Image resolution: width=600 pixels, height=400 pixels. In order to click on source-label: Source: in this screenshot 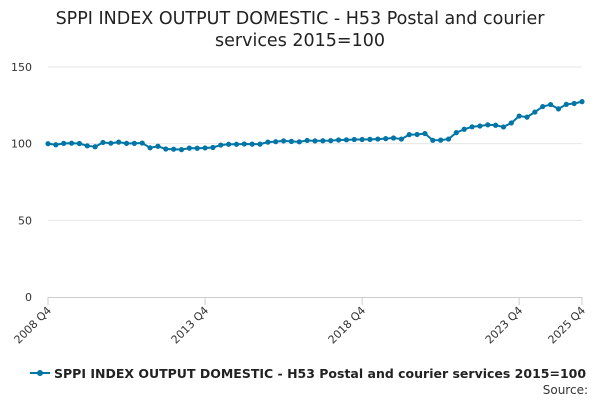, I will do `click(565, 390)`.